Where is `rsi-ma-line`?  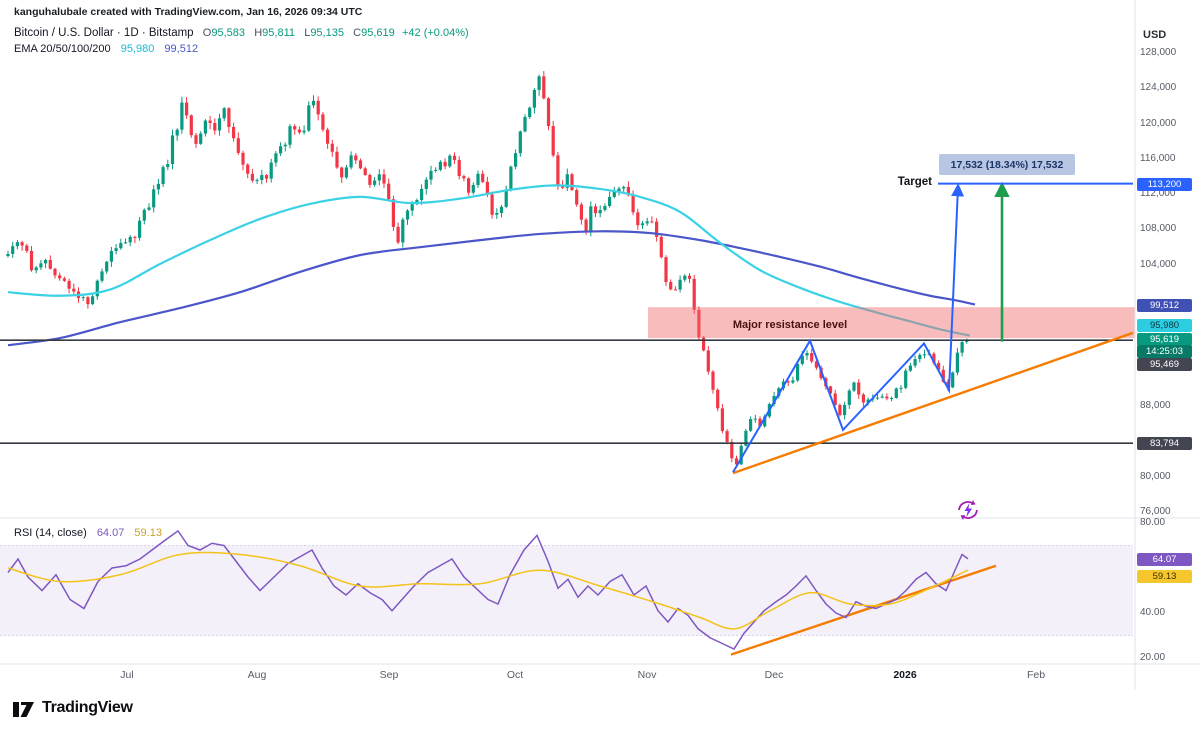
rsi-ma-line is located at coordinates (488, 590).